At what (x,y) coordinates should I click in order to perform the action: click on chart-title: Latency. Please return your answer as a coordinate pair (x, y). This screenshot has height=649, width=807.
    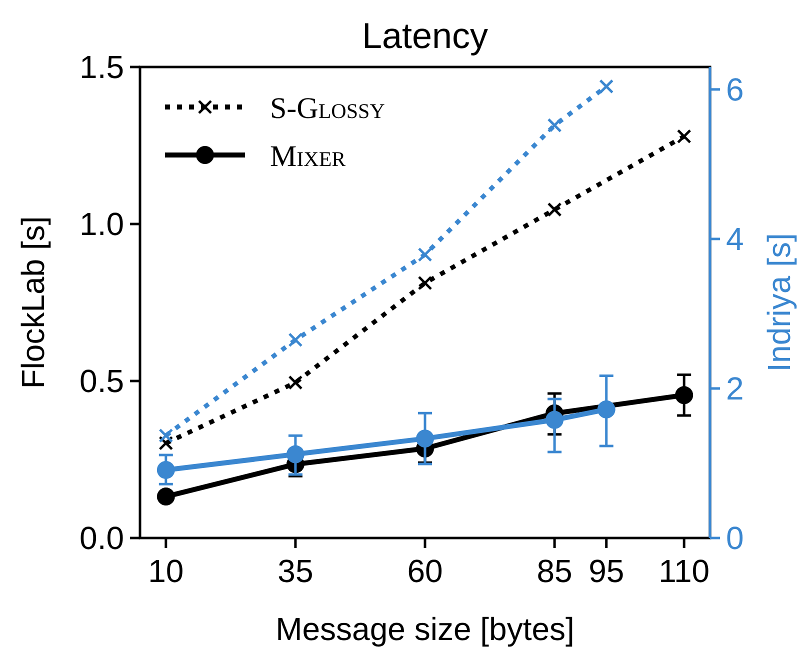
    Looking at the image, I should click on (425, 35).